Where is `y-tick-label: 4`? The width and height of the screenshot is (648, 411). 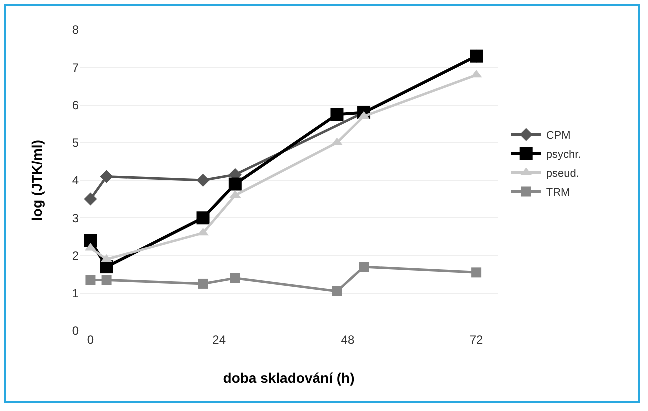
y-tick-label: 4 is located at coordinates (76, 181).